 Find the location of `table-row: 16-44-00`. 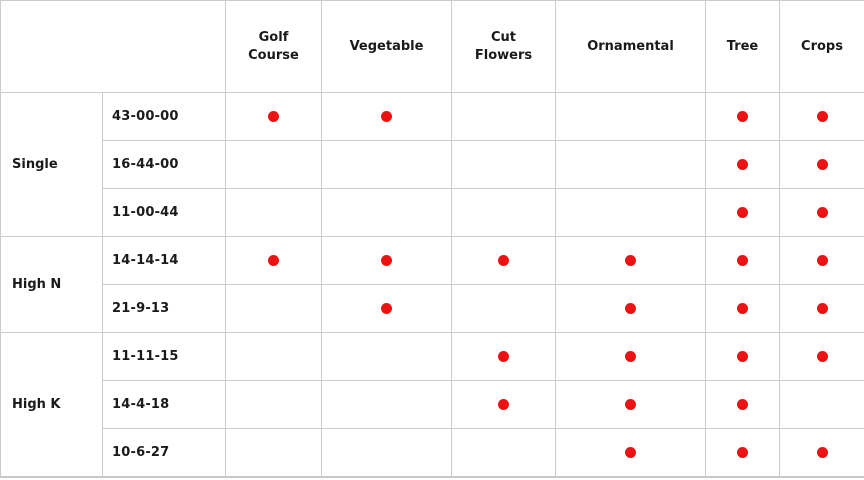

table-row: 16-44-00 is located at coordinates (432, 164).